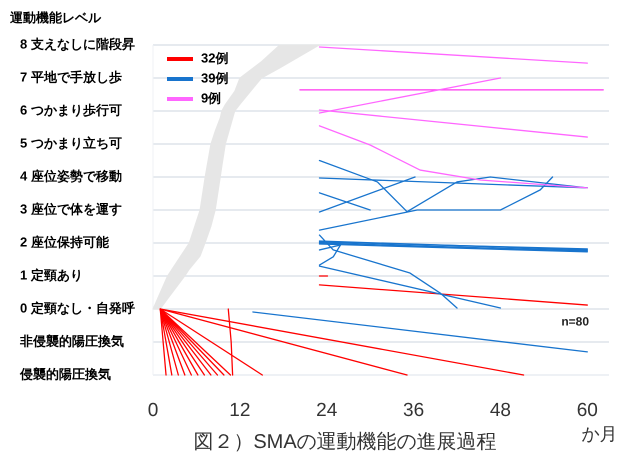 This screenshot has width=618, height=455. Describe the element at coordinates (55, 17) in the screenshot. I see `y-axis-title: 運動機能レベル` at that location.